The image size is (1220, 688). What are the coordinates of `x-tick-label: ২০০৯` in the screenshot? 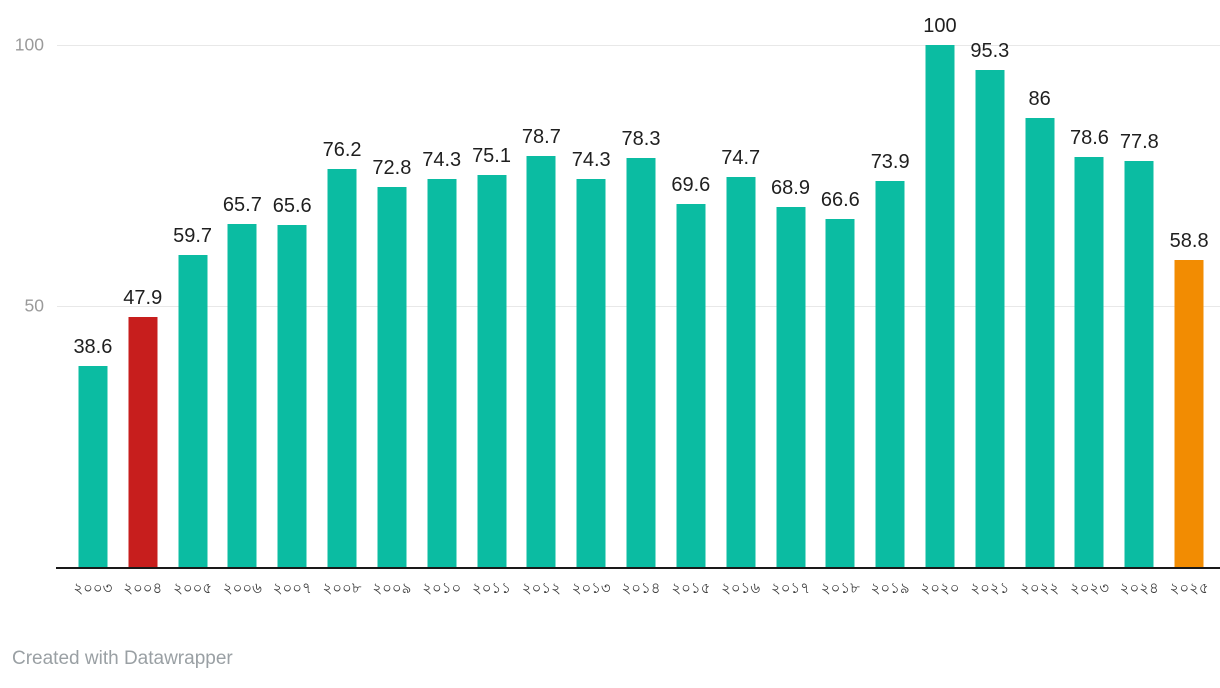 It's located at (392, 588).